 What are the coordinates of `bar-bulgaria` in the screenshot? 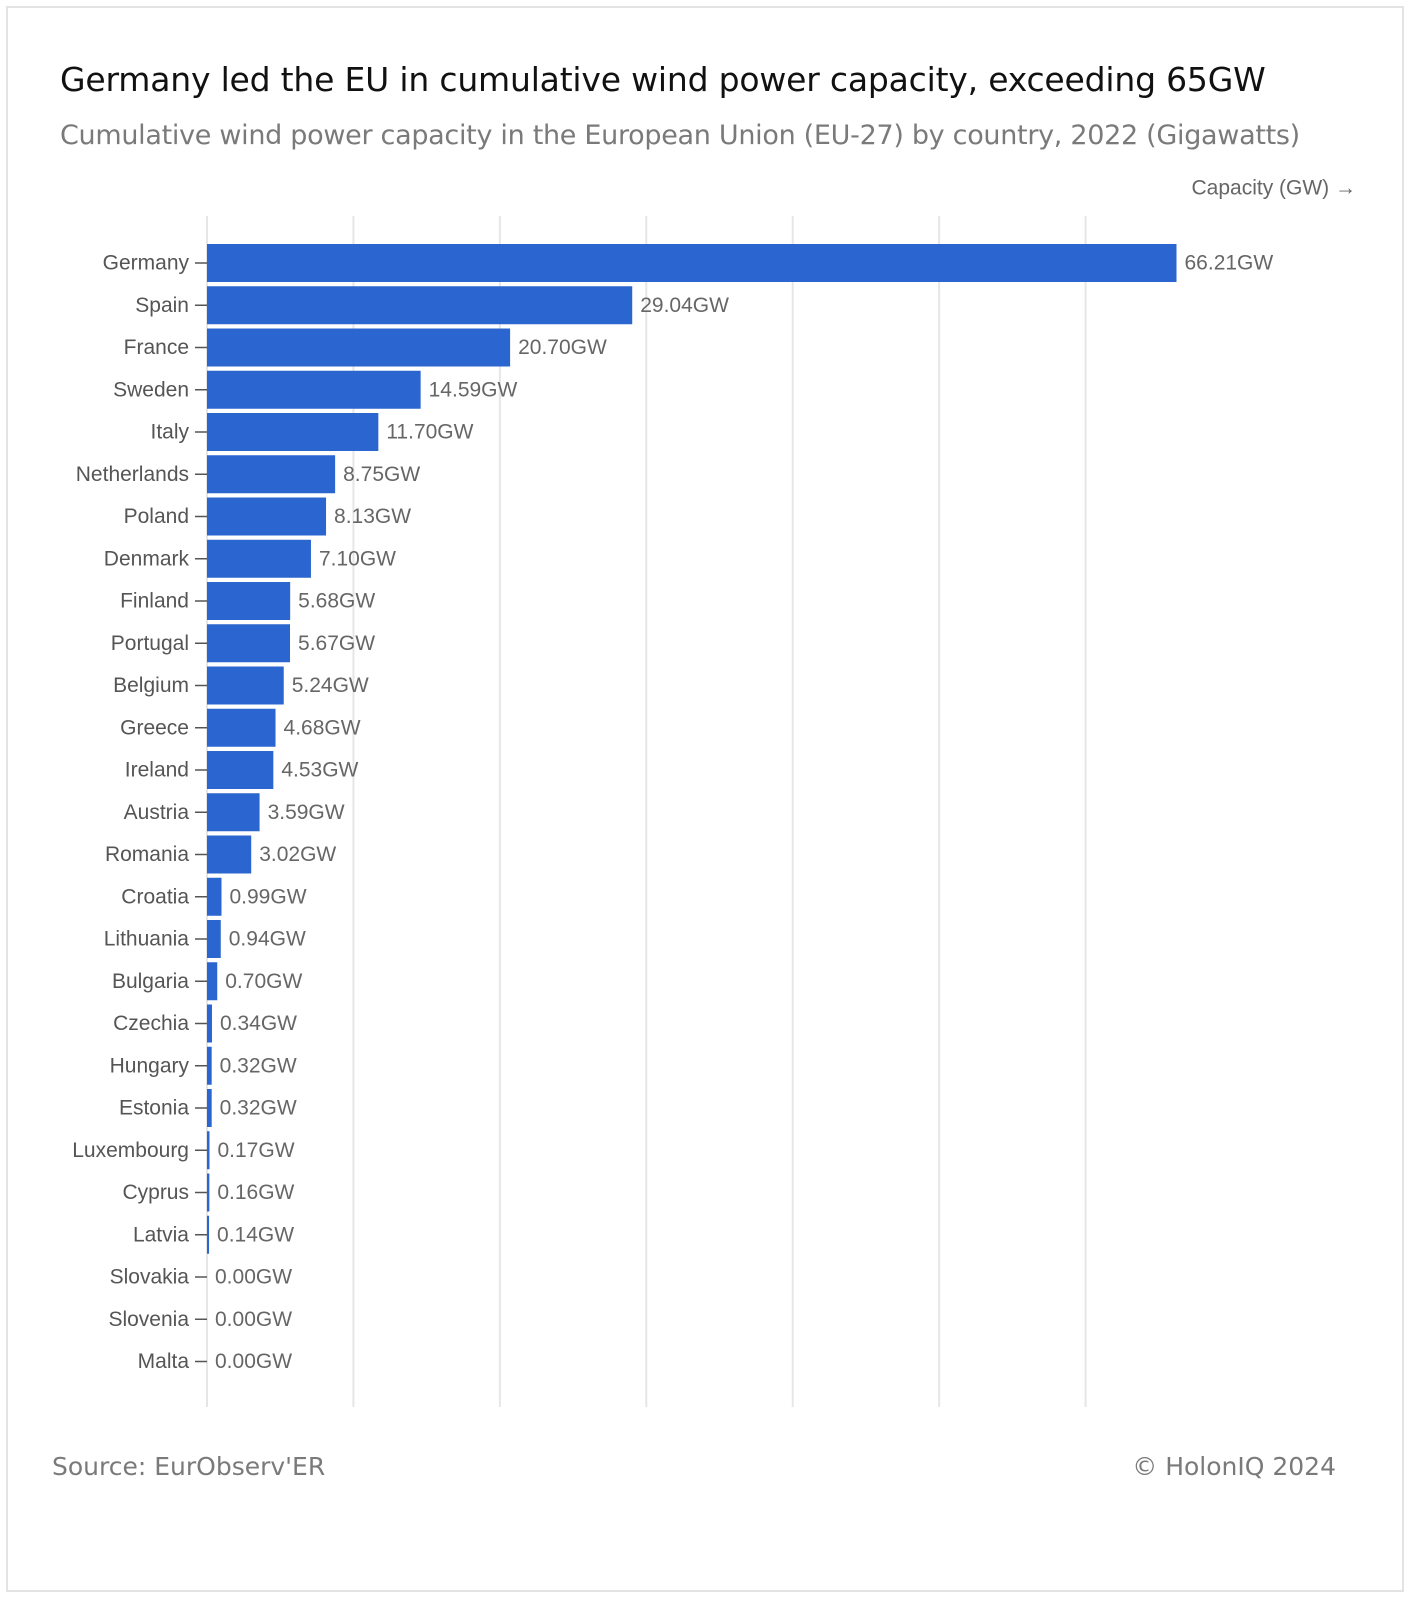 It's located at (212, 981).